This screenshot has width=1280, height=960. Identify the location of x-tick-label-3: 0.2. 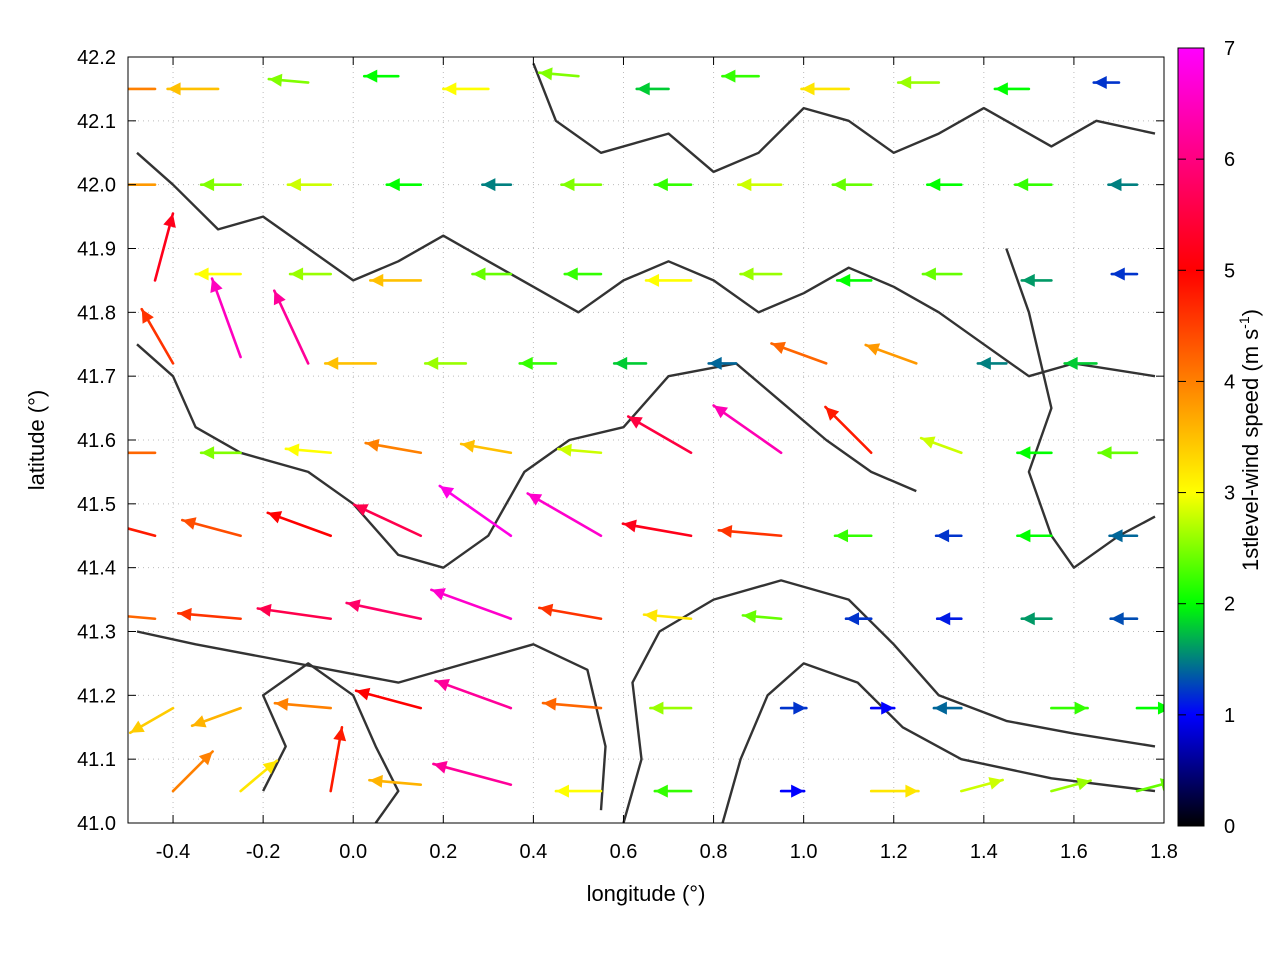
(443, 852).